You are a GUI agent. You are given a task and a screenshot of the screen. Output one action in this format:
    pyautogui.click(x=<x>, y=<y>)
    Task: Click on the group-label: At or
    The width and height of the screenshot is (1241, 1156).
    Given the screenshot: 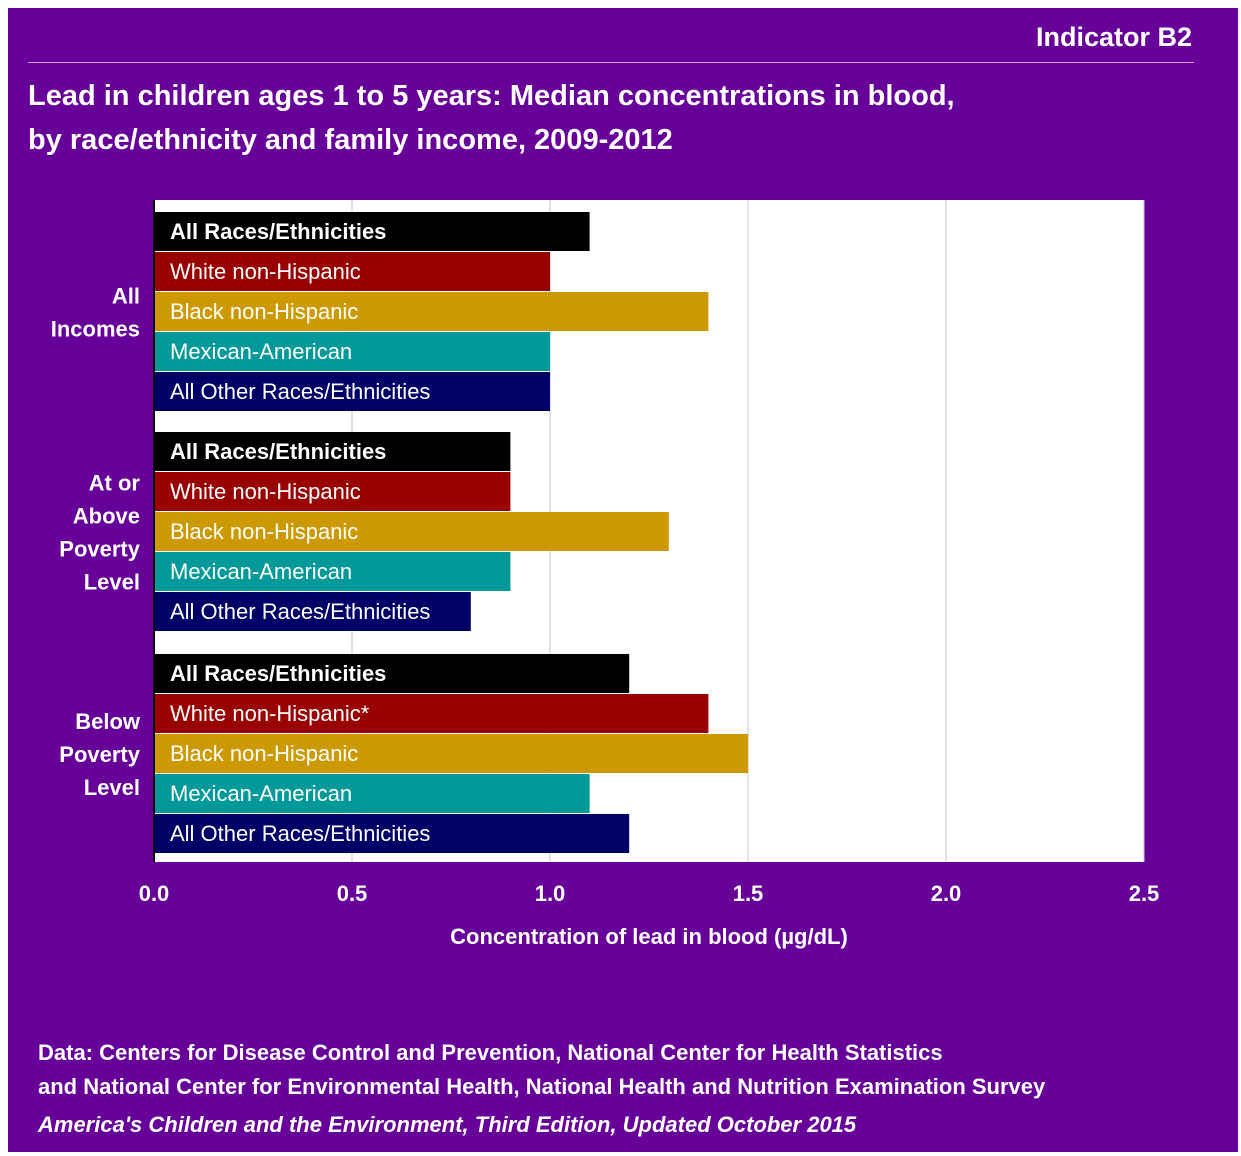 What is the action you would take?
    pyautogui.click(x=115, y=483)
    